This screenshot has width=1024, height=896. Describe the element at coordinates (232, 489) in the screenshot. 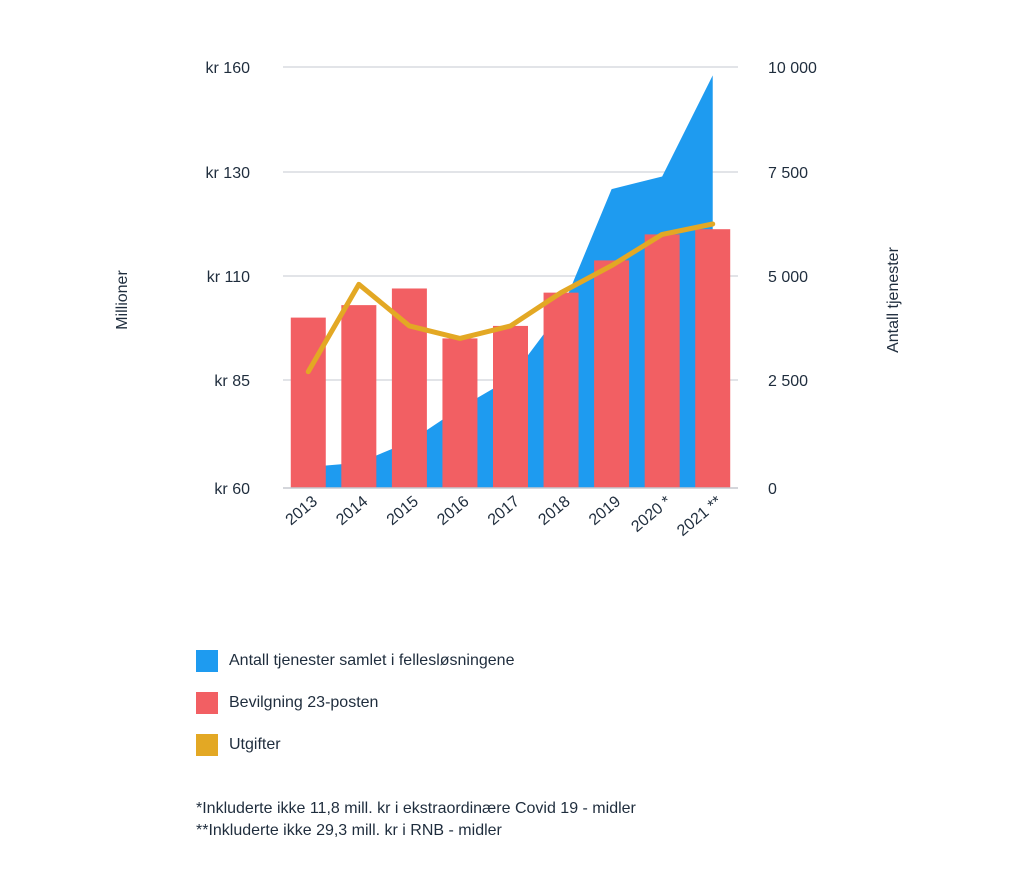

I see `y-left-tick-label: kr 60` at that location.